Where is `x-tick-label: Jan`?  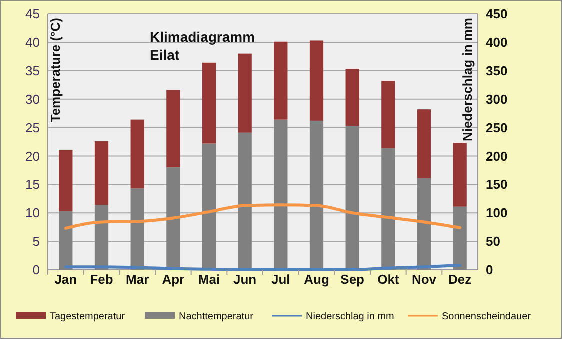 x-tick-label: Jan is located at coordinates (66, 279).